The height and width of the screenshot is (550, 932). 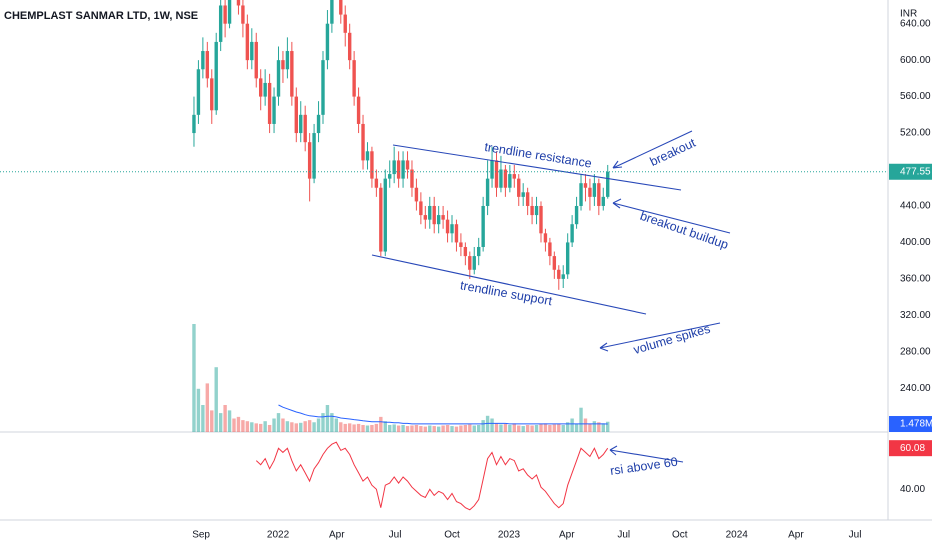 I want to click on currency: INR, so click(x=908, y=14).